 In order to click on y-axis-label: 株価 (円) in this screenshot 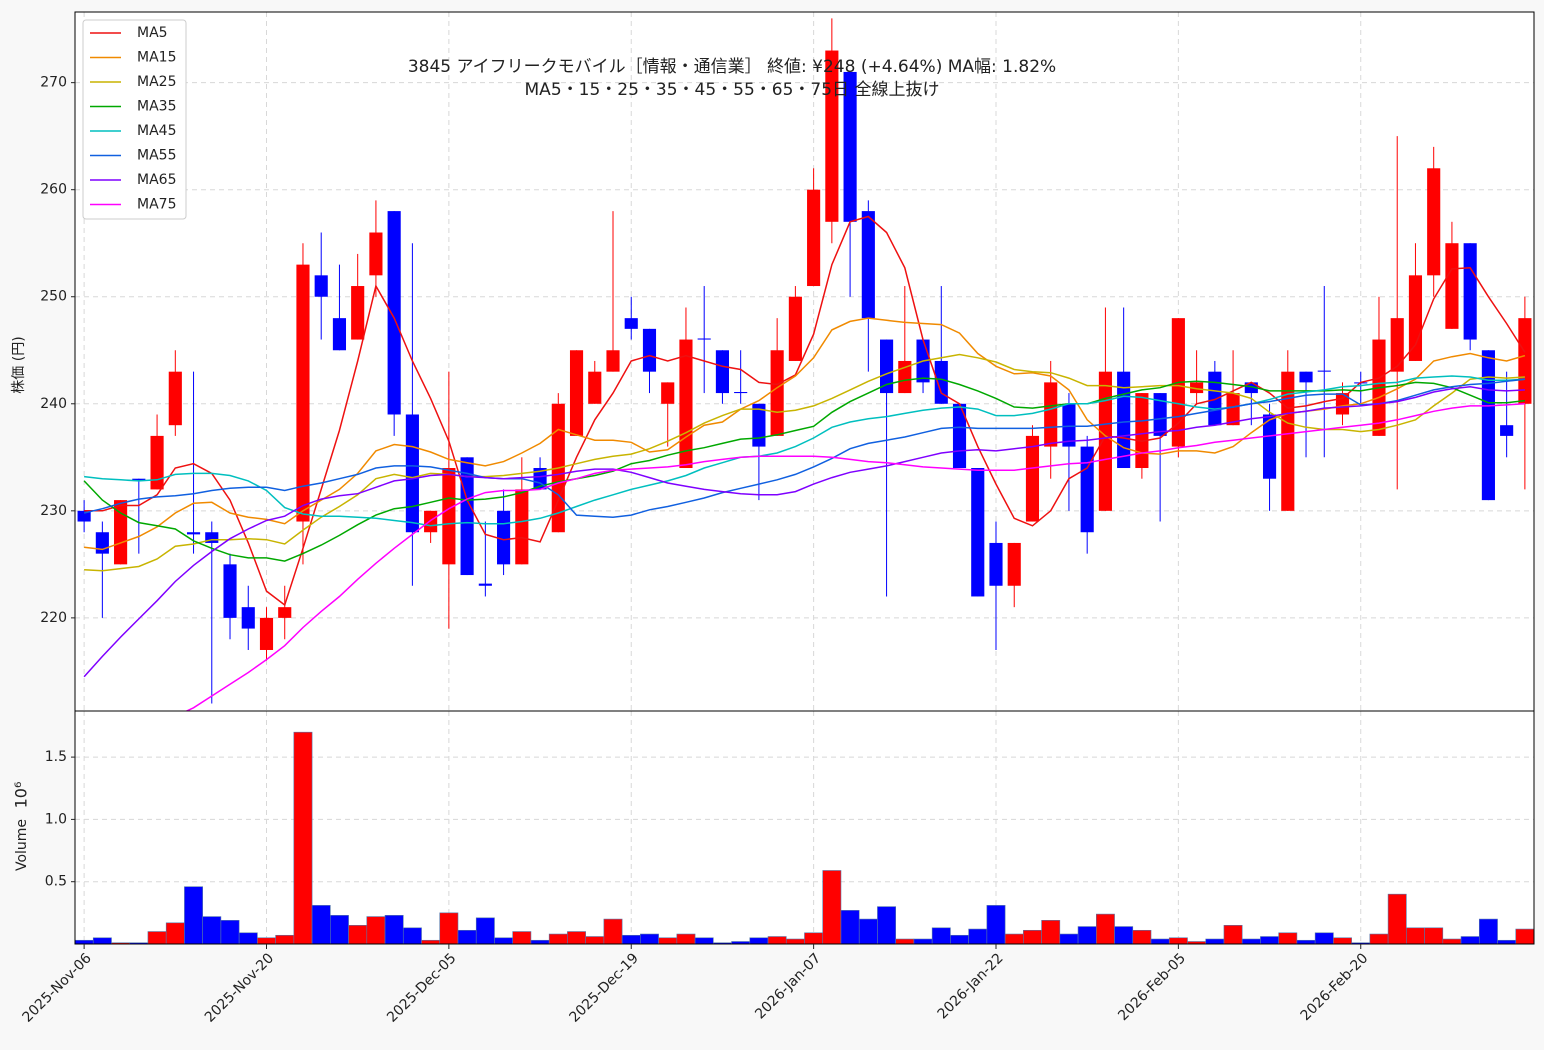, I will do `click(19, 364)`.